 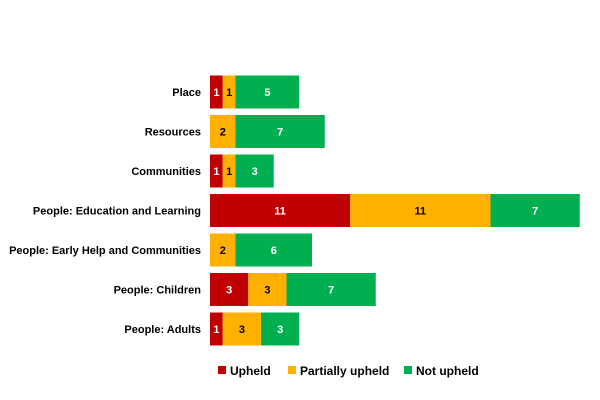 I want to click on data-label-resources-partially-upheld: 2, so click(x=223, y=133).